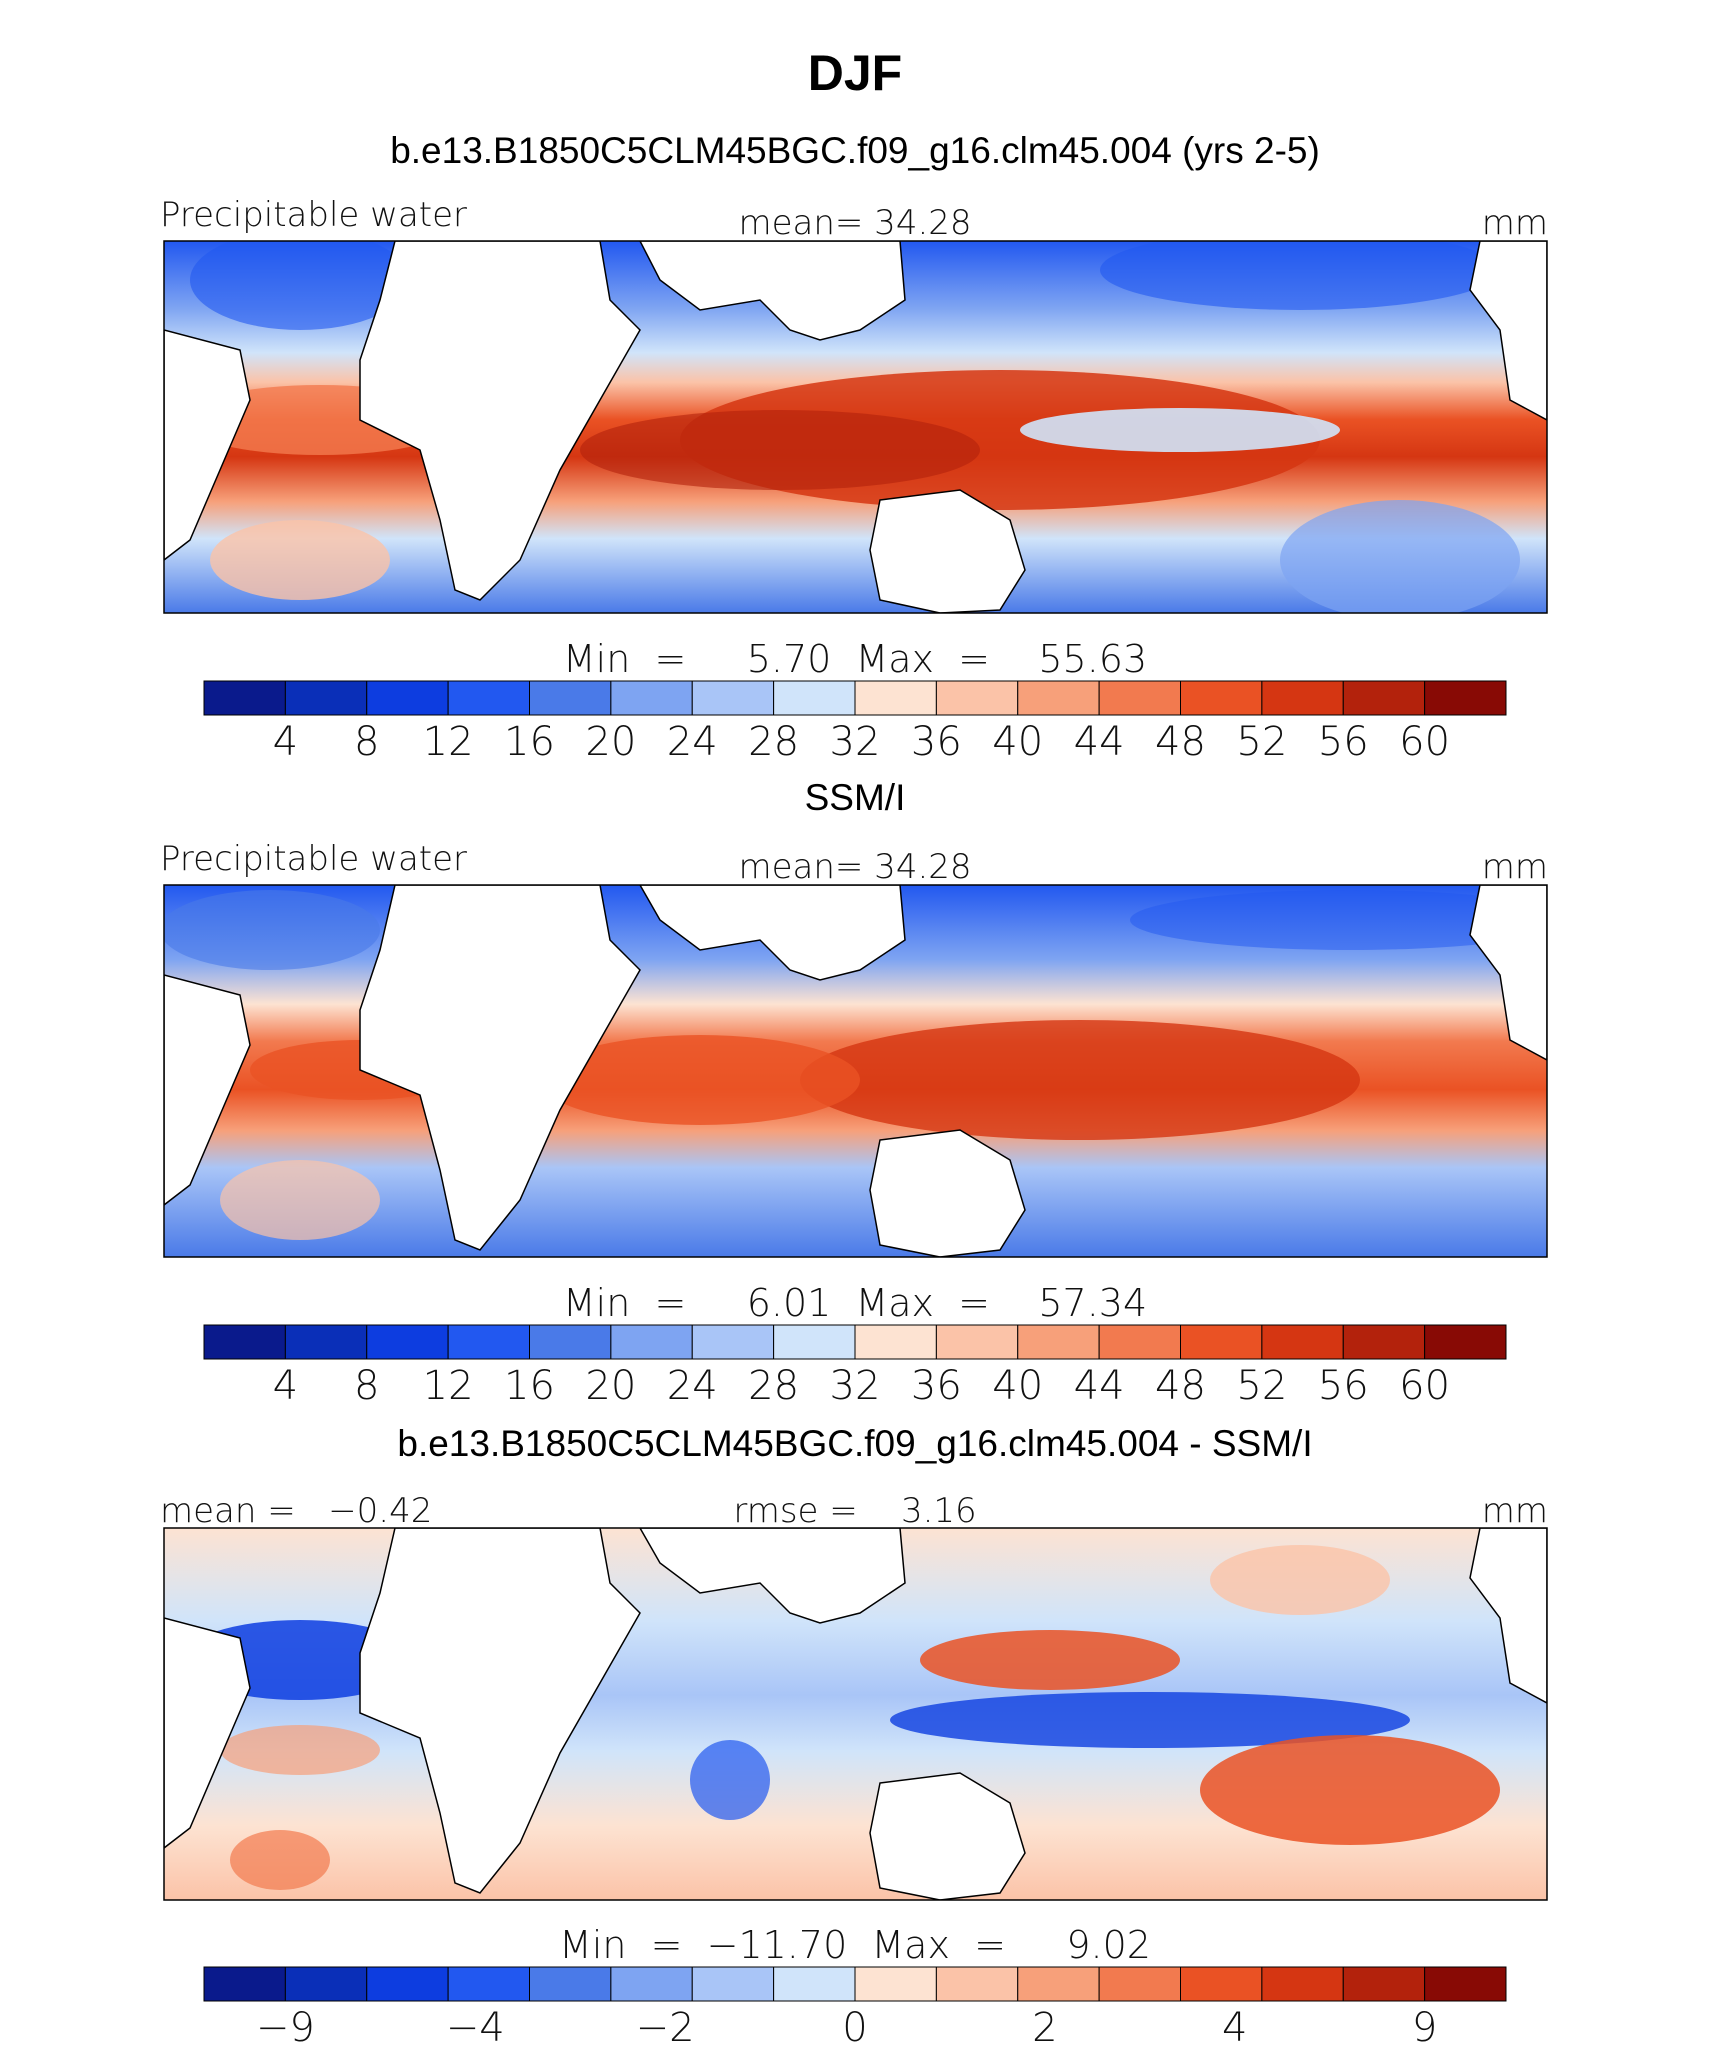  What do you see at coordinates (313, 859) in the screenshot?
I see `left-label: Precipitable water` at bounding box center [313, 859].